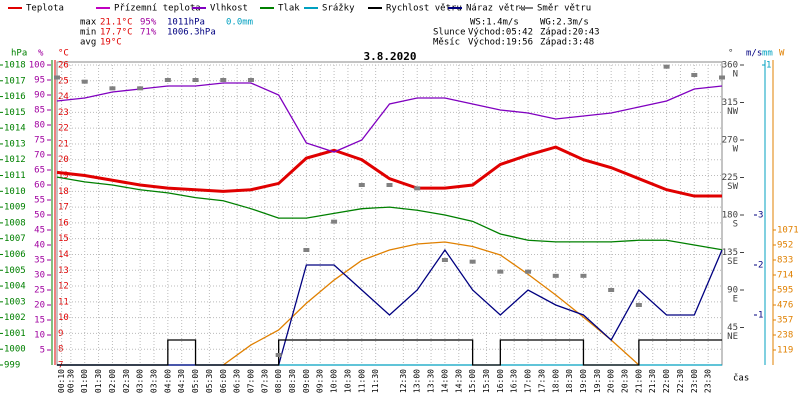 This screenshot has width=800, height=400. Describe the element at coordinates (785, 261) in the screenshot. I see `y-tick-label: 833` at that location.